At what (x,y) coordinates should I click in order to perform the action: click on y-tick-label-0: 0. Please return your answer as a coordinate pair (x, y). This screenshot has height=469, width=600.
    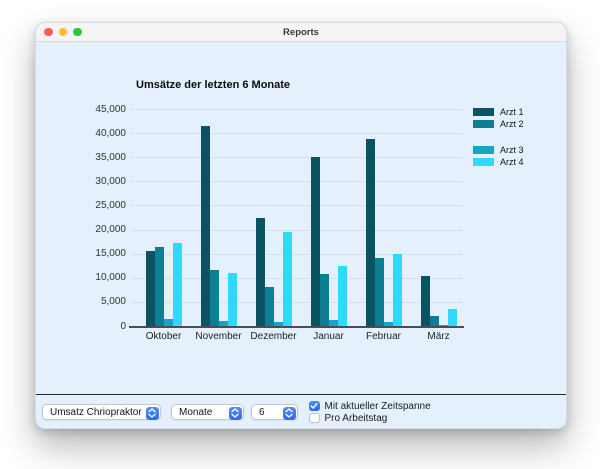
    Looking at the image, I should click on (123, 326).